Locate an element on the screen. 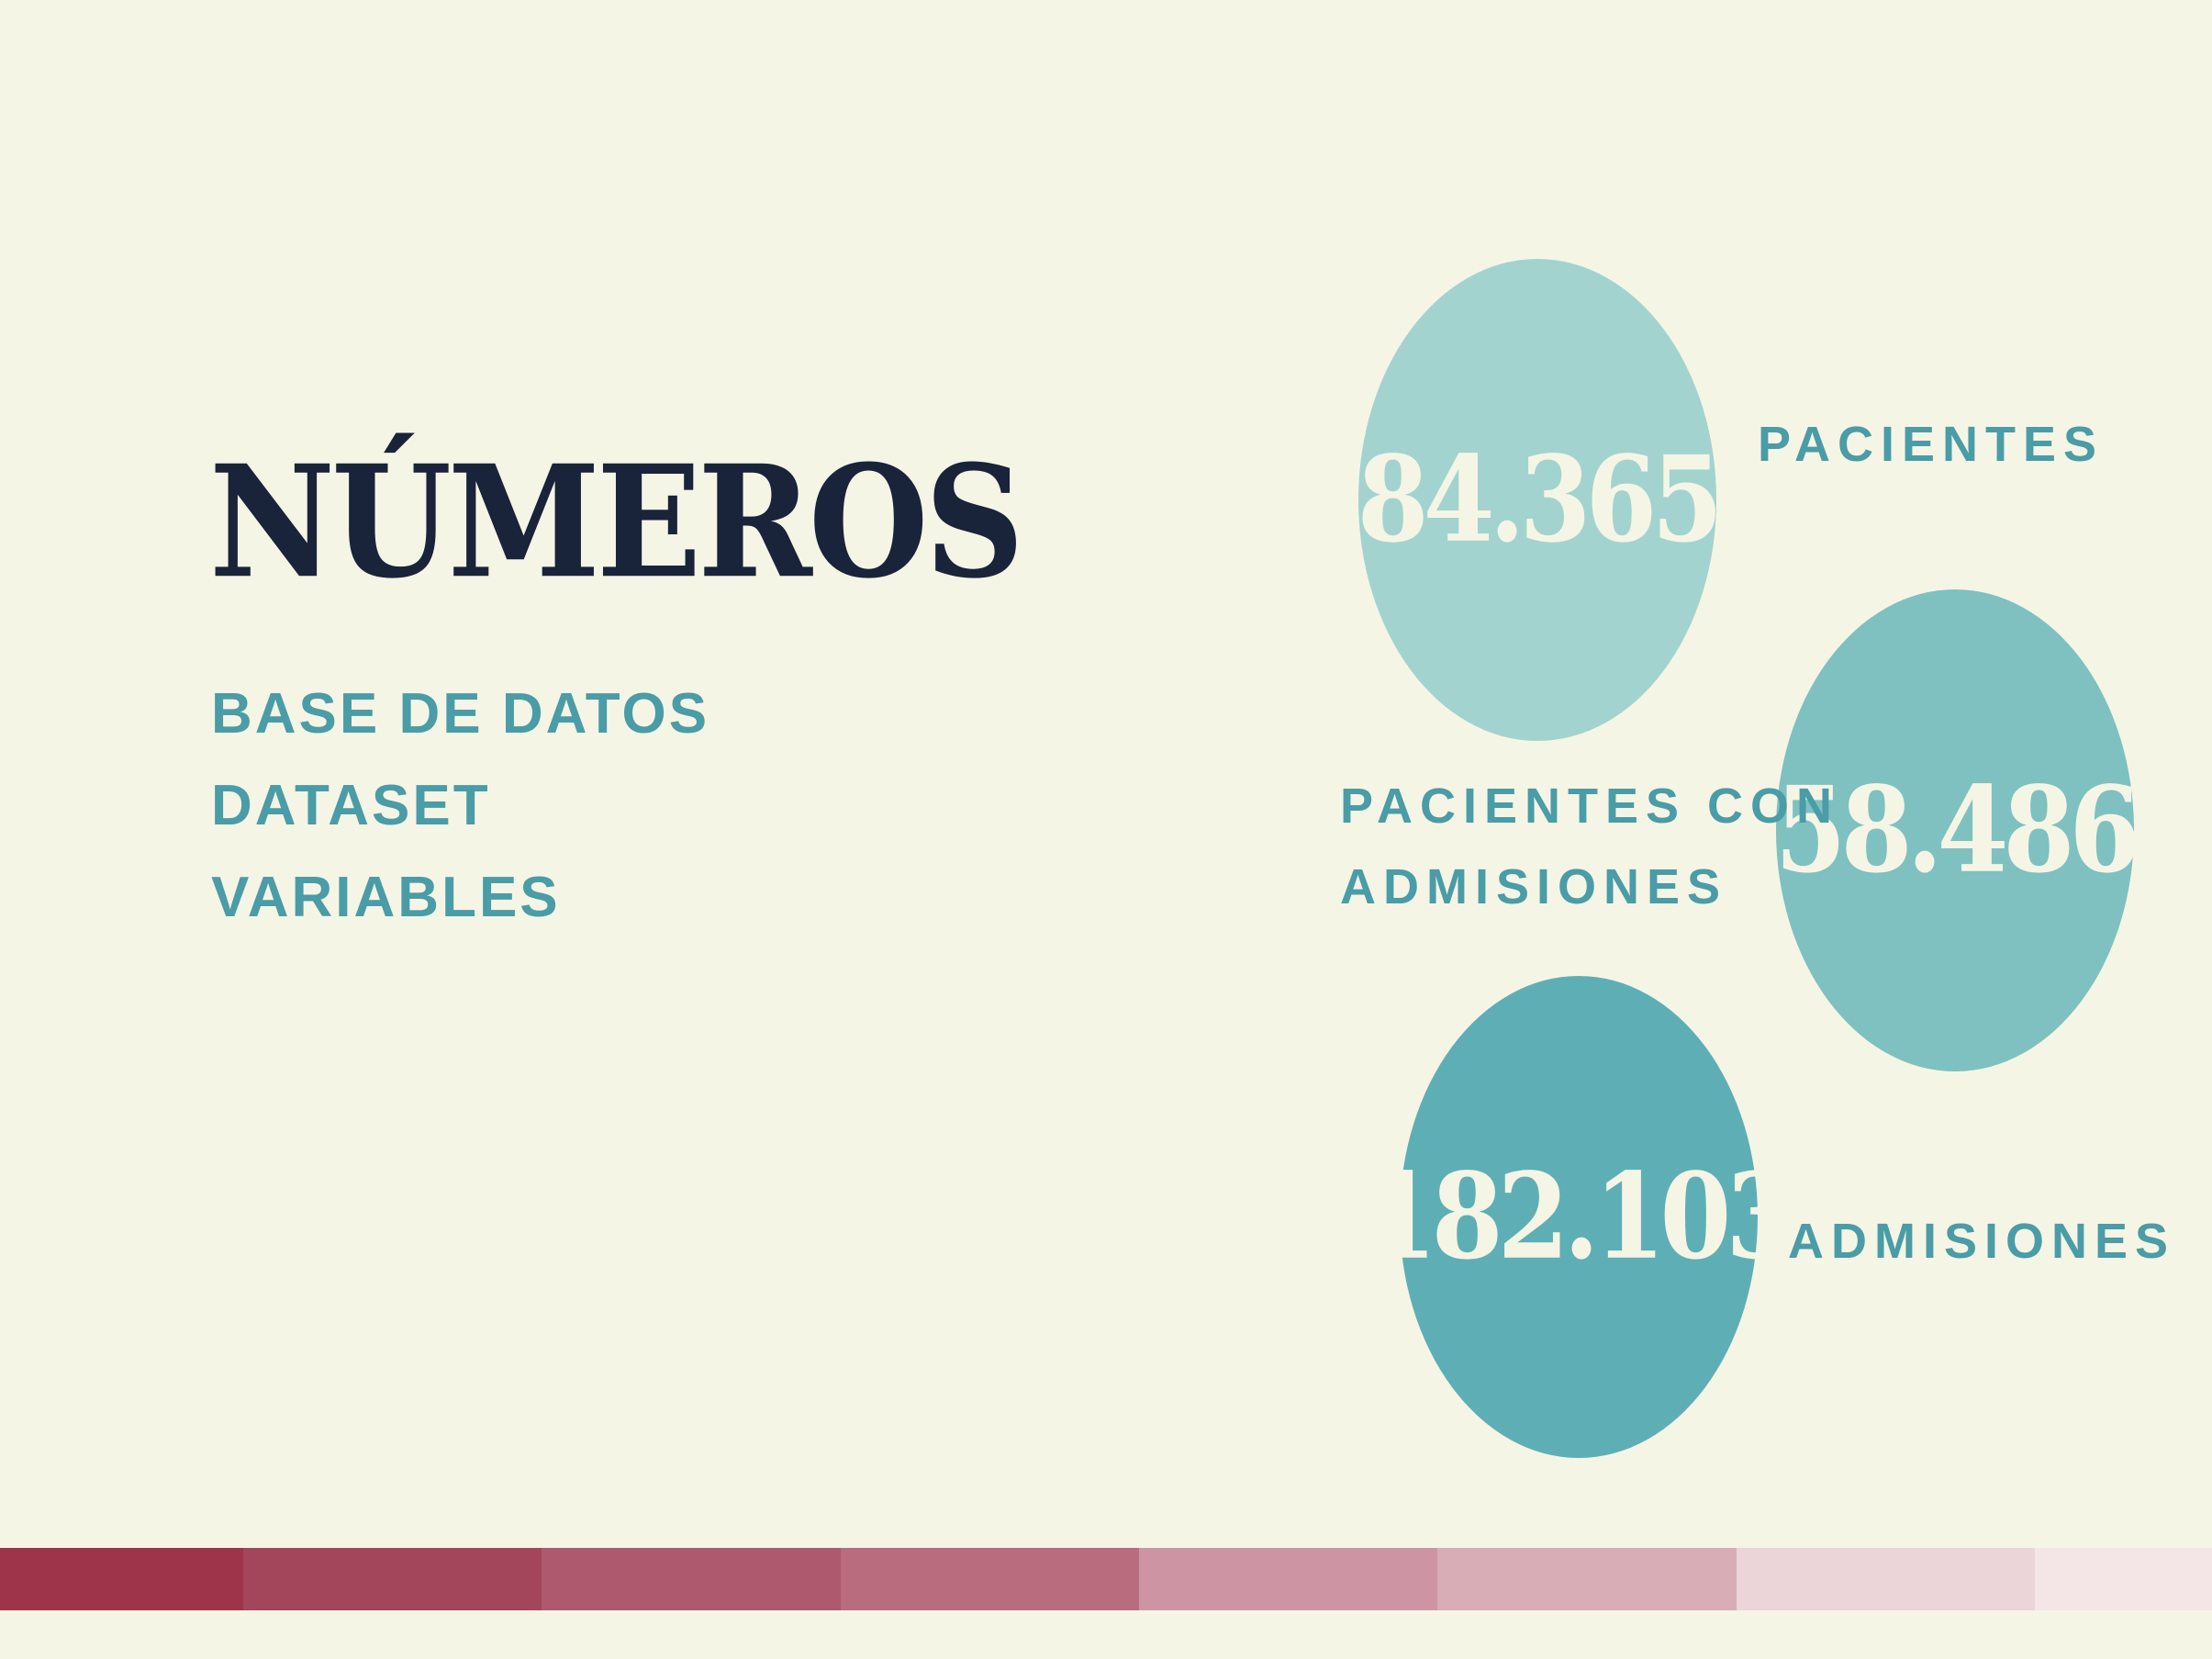 This screenshot has height=1659, width=2212. stat-label-admisiones: ADMISIONES is located at coordinates (1981, 1241).